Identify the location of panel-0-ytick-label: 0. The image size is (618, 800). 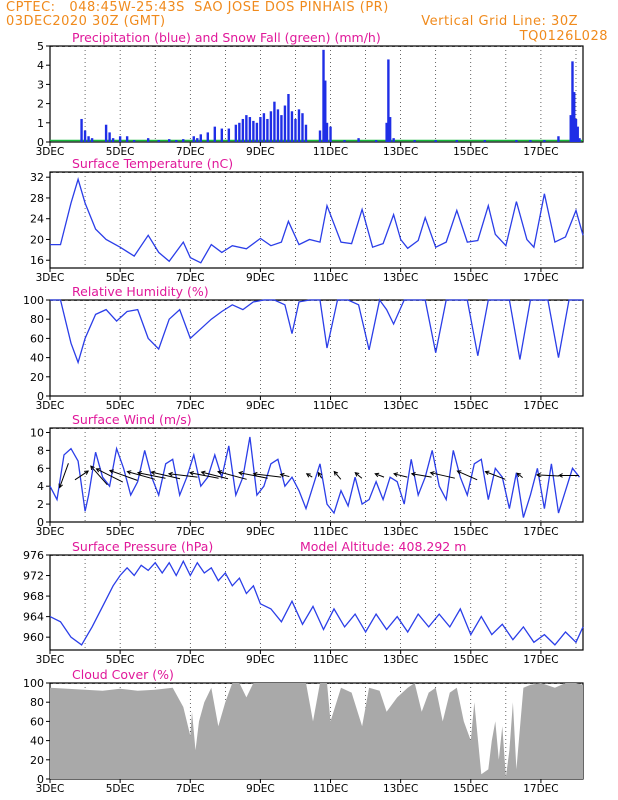
(40, 142).